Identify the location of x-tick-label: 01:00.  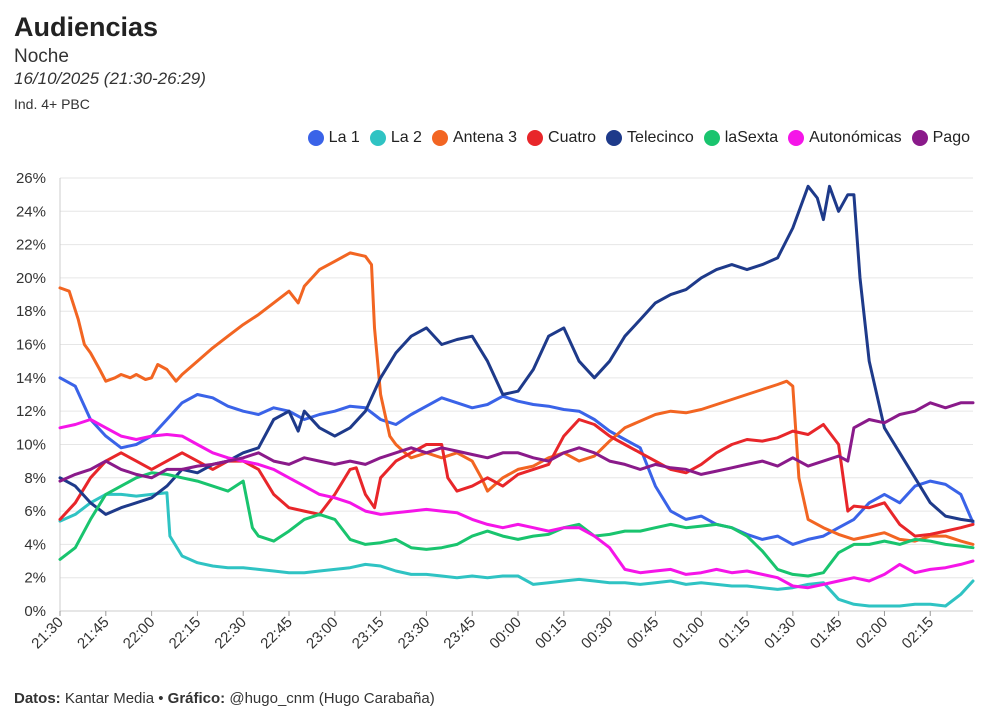
(688, 633).